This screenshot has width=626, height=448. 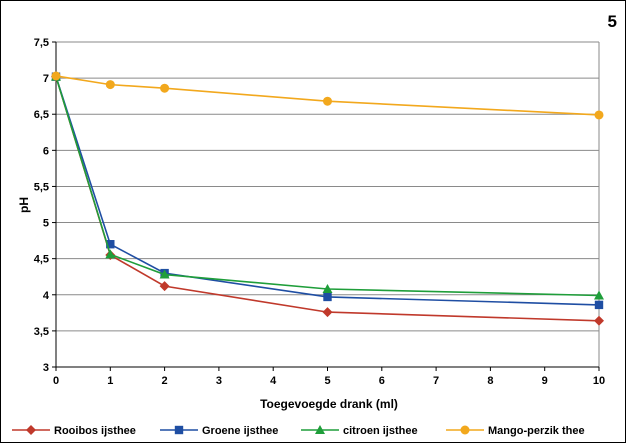 What do you see at coordinates (41, 260) in the screenshot?
I see `y-tick-label: 4,5` at bounding box center [41, 260].